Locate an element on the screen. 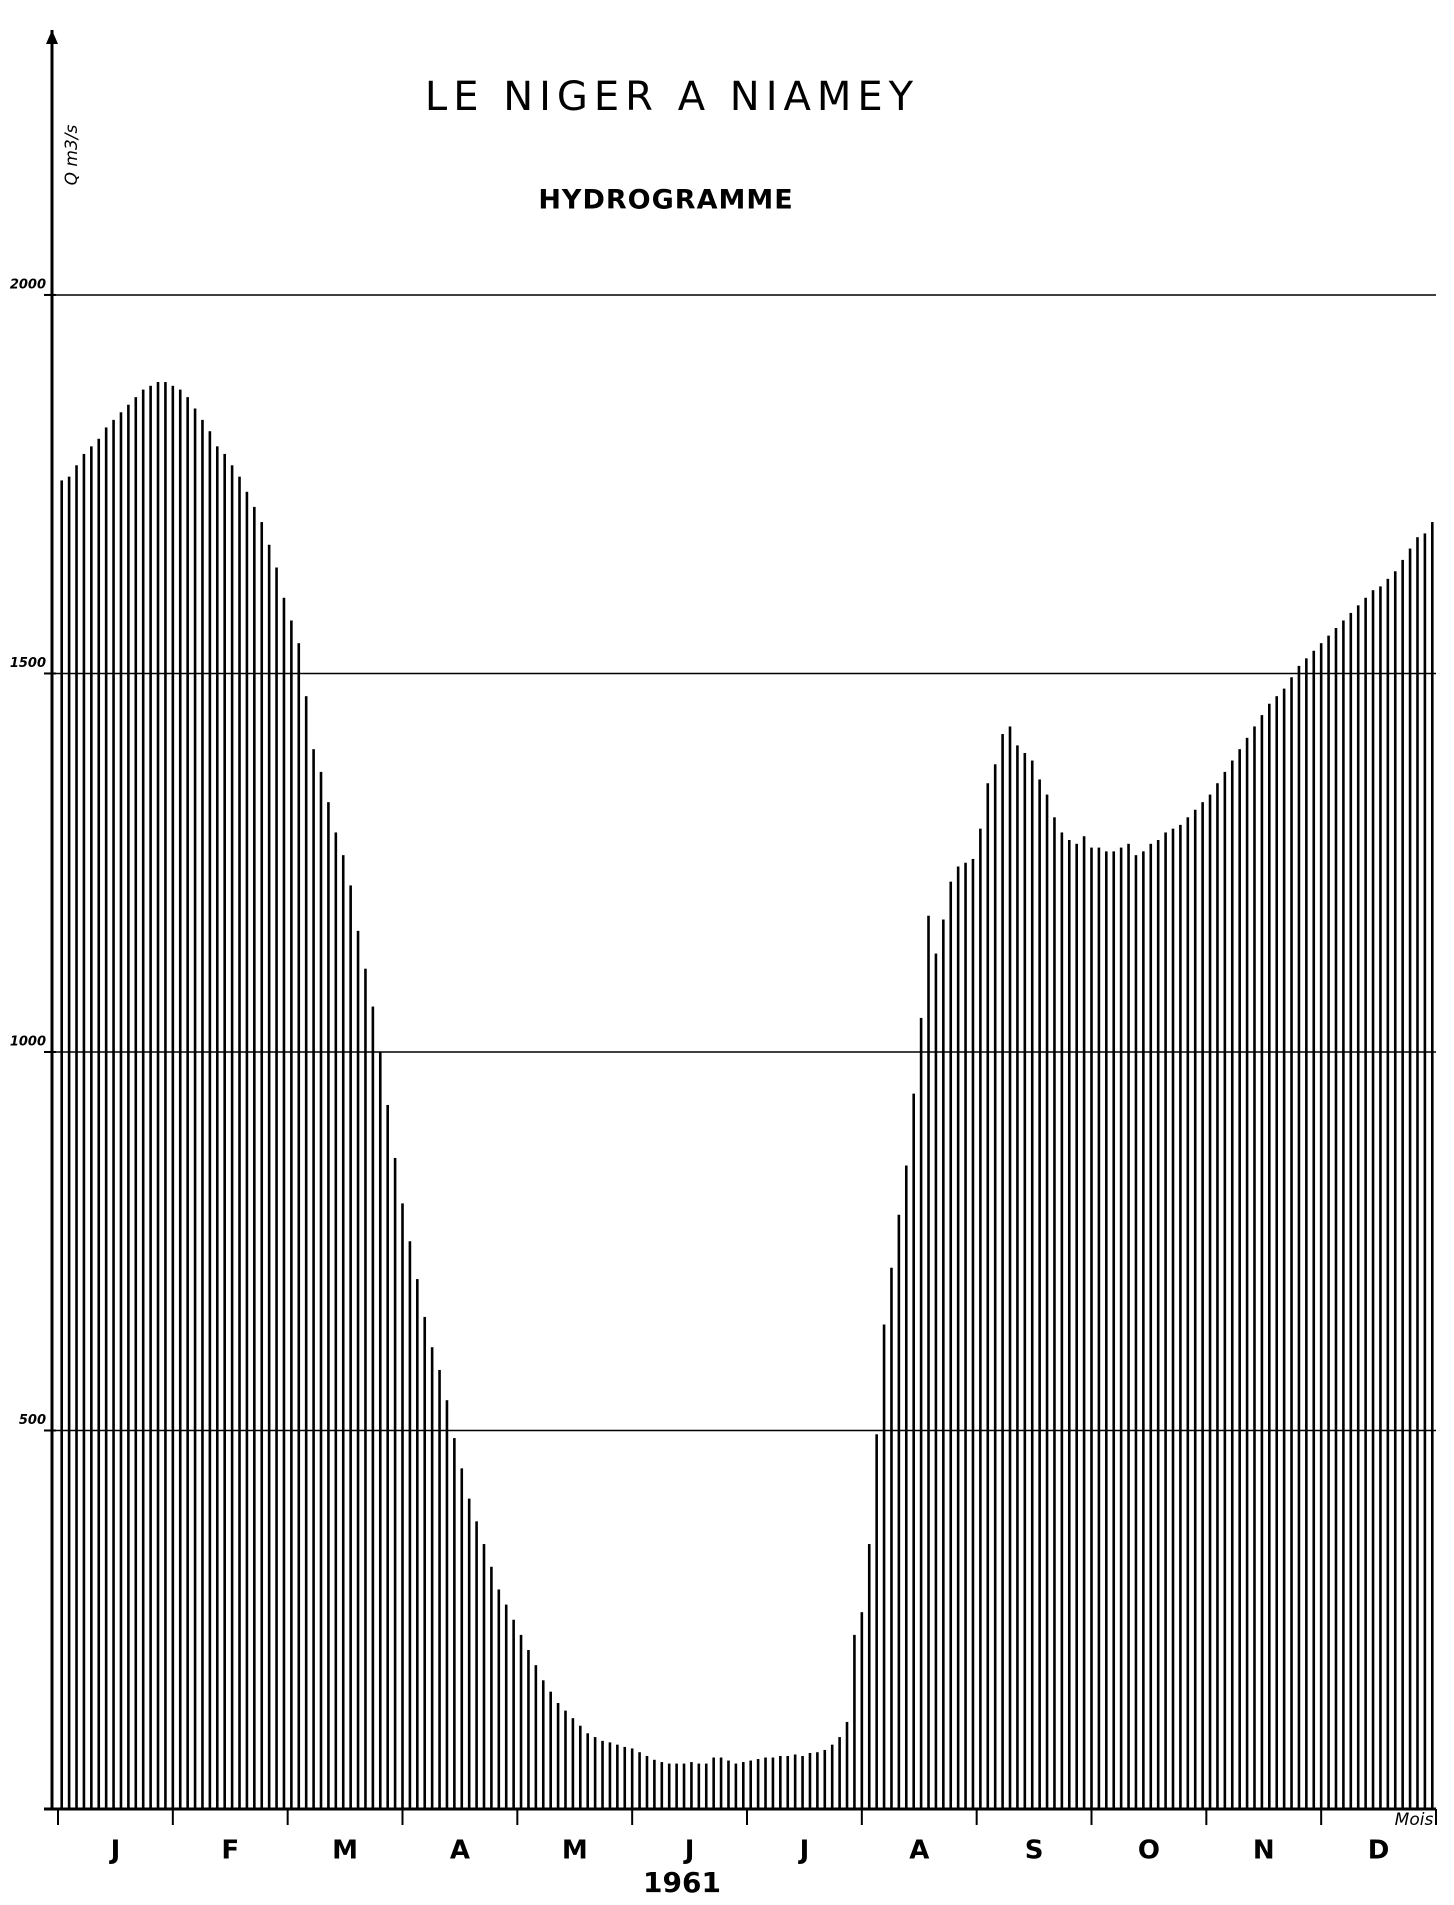 The image size is (1454, 1905). y-axis-label: Q m3/s is located at coordinates (72, 154).